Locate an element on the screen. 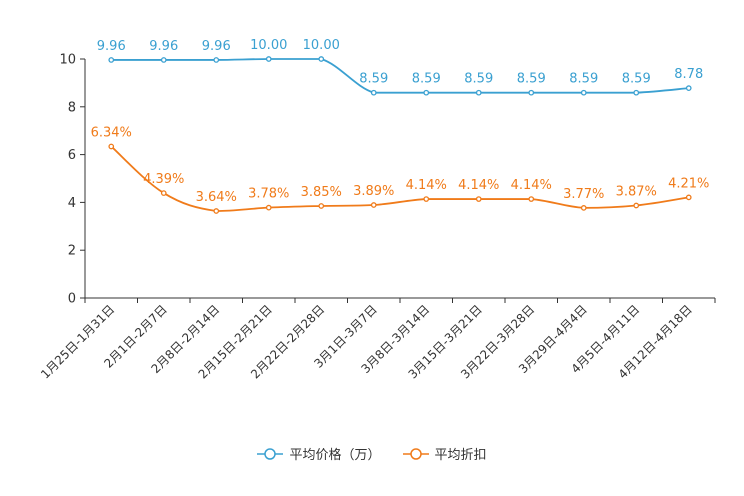 The height and width of the screenshot is (496, 744). legend-item-price: 平均价格（万） is located at coordinates (319, 453).